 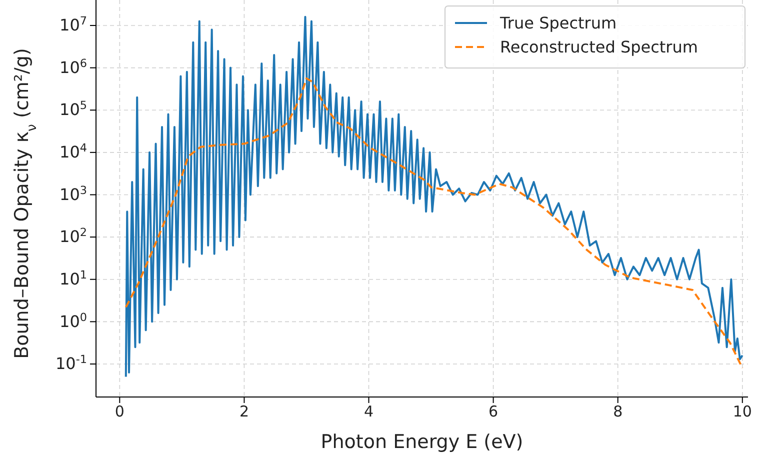 I want to click on legend-label: True Spectrum, so click(x=558, y=23).